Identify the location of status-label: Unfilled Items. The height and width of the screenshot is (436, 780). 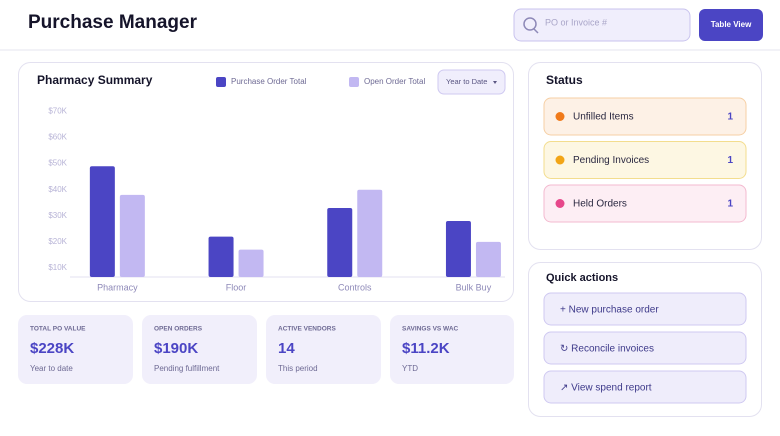
(603, 117).